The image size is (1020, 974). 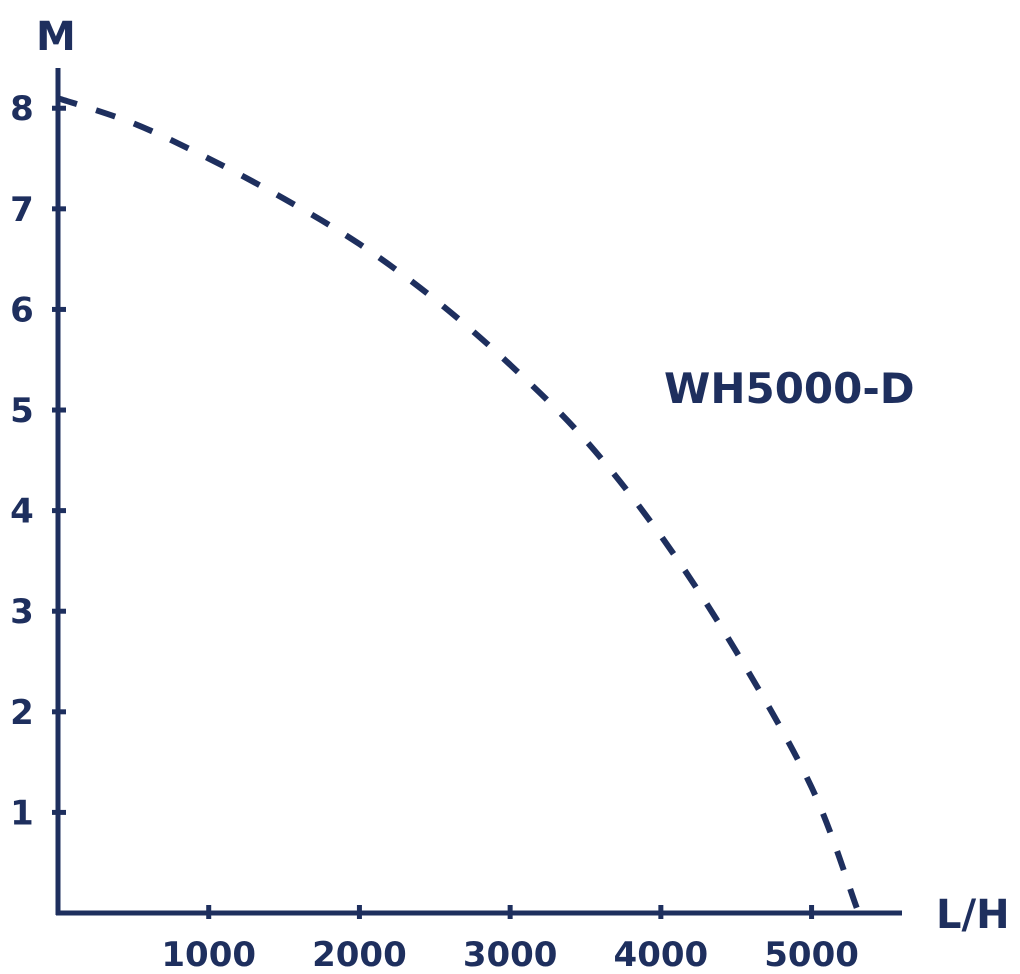 What do you see at coordinates (208, 954) in the screenshot?
I see `x-tick-label-1000: 1000` at bounding box center [208, 954].